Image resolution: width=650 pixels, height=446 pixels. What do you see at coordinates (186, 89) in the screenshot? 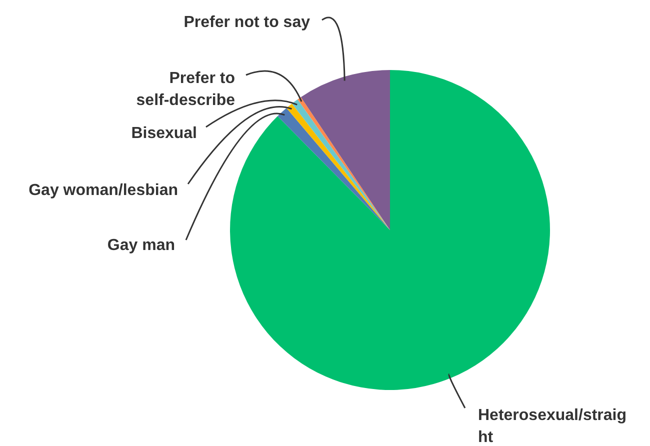
I see `slice-label: Prefer to self-describe` at bounding box center [186, 89].